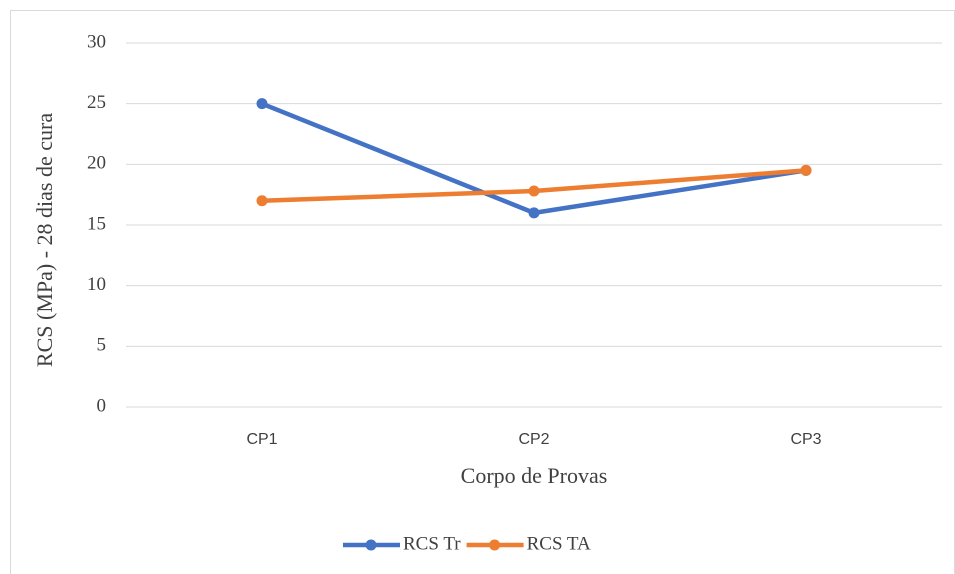  I want to click on x-axis-label: Corpo de Provas, so click(534, 475).